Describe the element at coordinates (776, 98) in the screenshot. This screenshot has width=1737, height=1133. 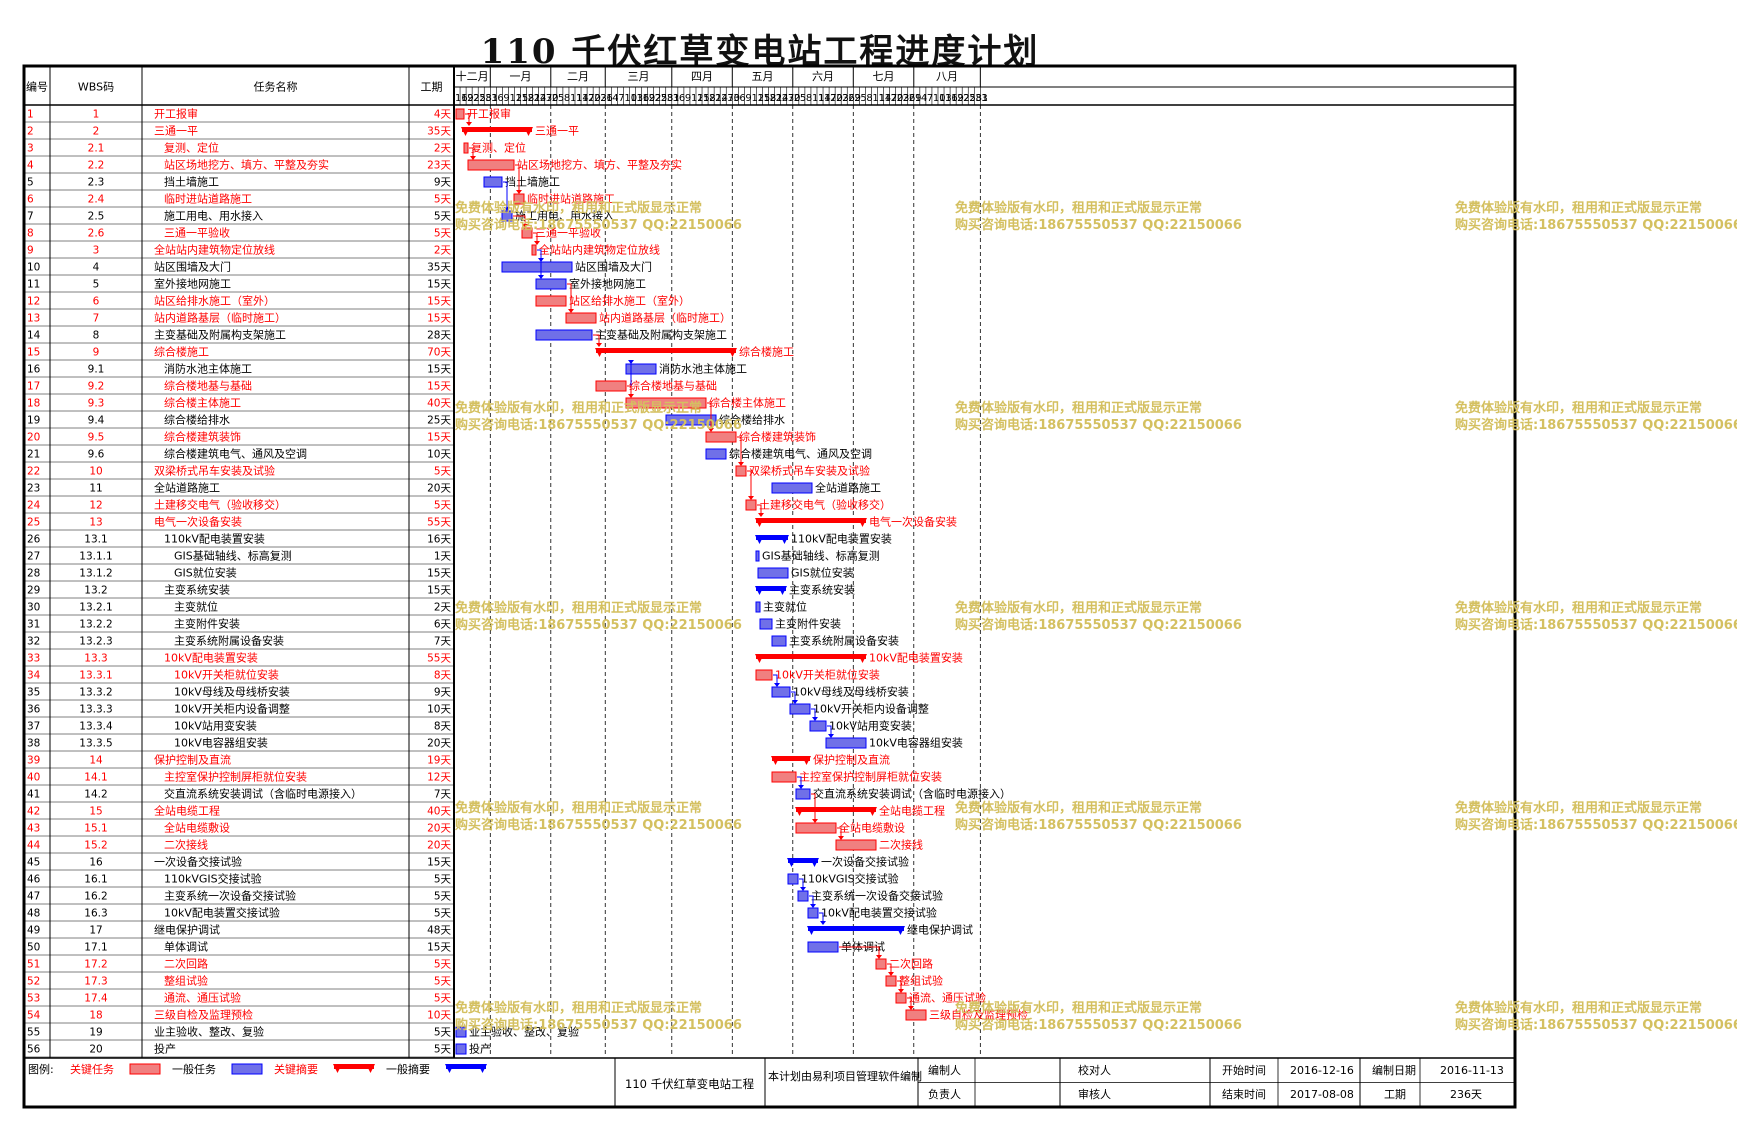
I see `day-label: 21` at that location.